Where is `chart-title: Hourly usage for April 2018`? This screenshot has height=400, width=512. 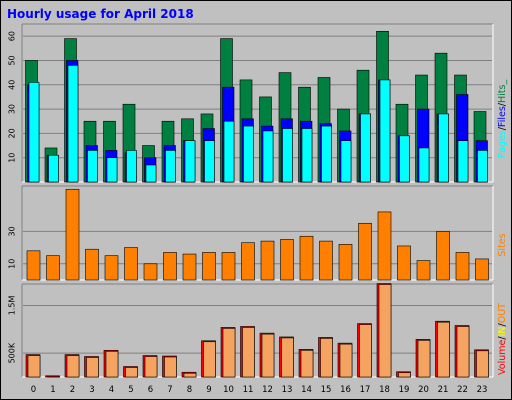
chart-title: Hourly usage for April 2018 is located at coordinates (100, 14).